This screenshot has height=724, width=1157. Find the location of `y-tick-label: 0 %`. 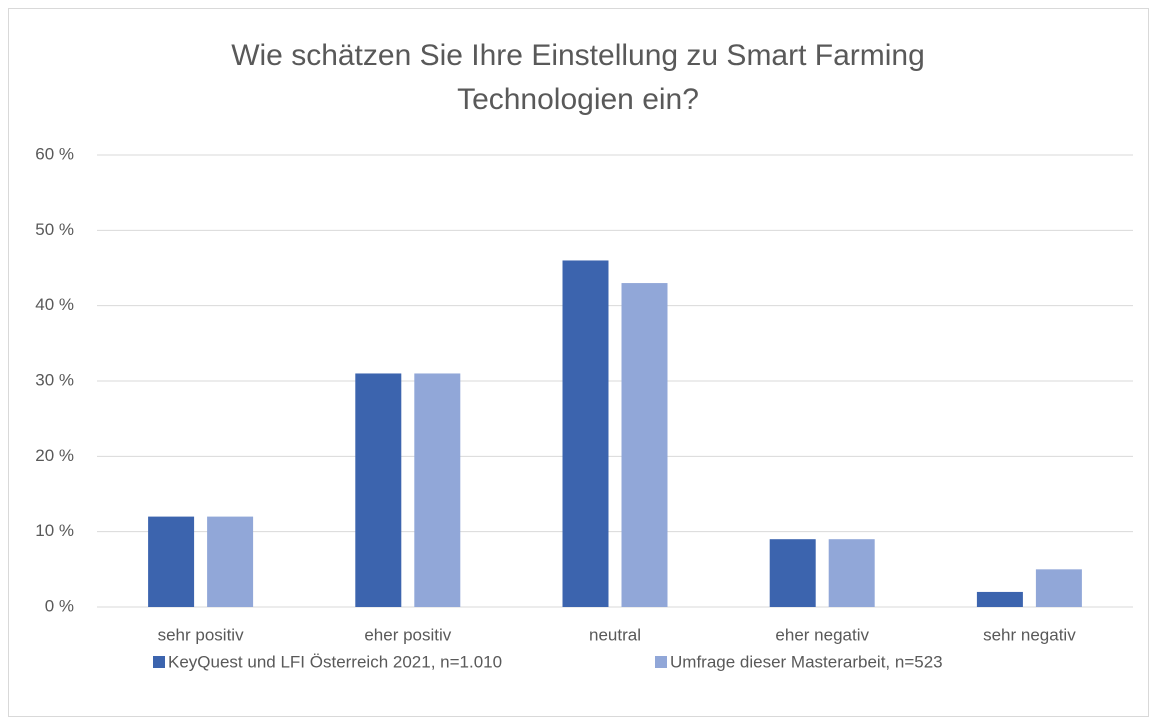

y-tick-label: 0 % is located at coordinates (59, 605).